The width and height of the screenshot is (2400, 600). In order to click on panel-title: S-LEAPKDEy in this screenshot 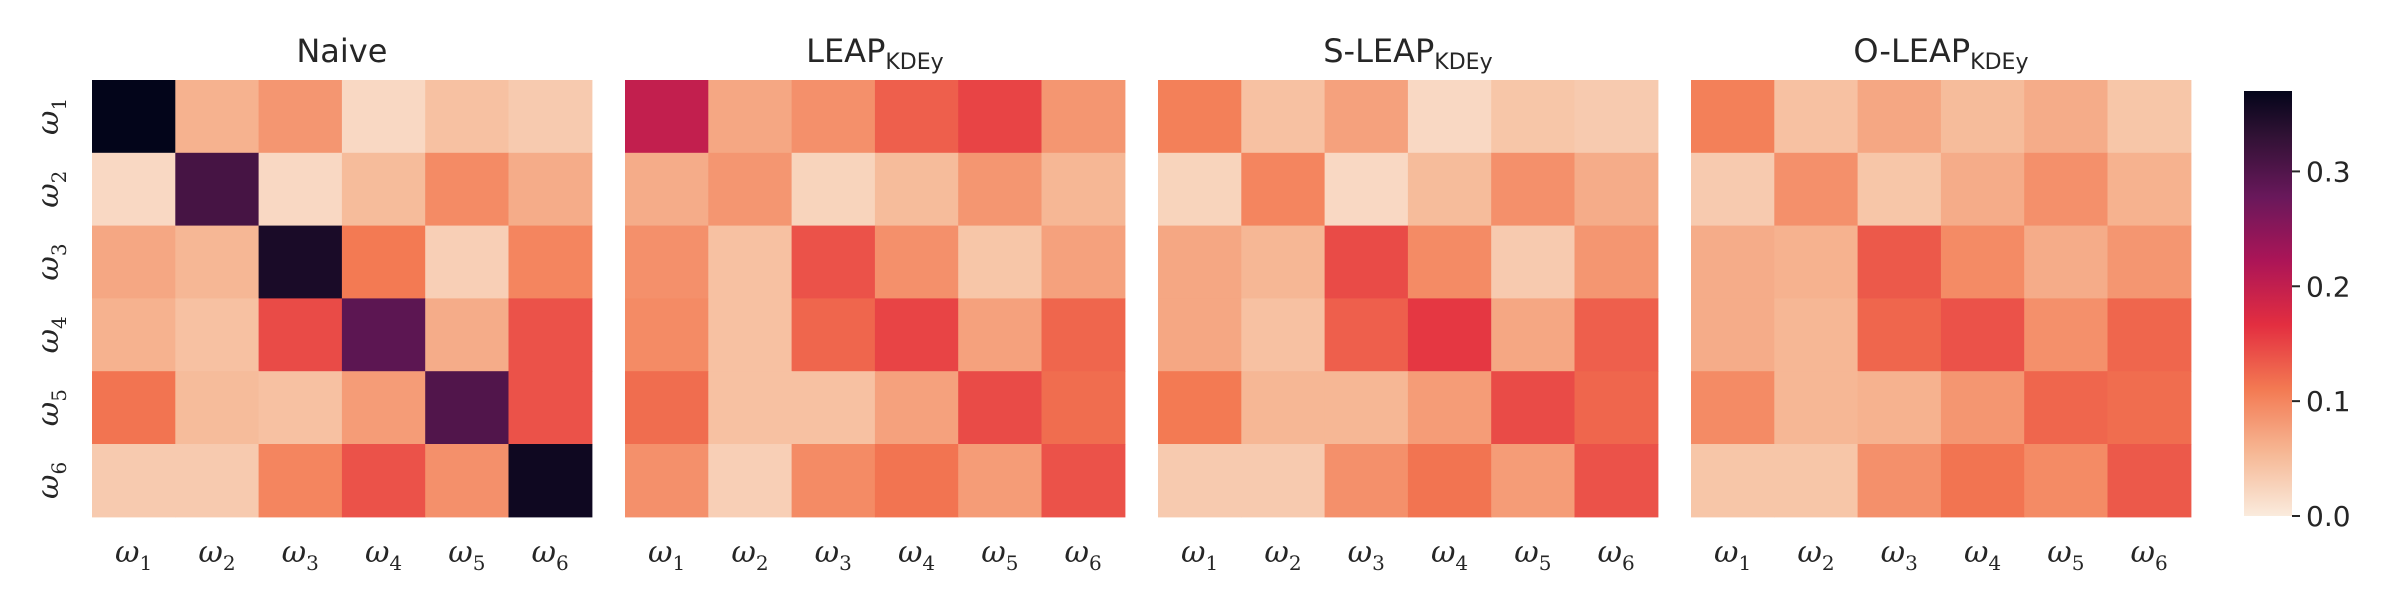, I will do `click(1407, 53)`.